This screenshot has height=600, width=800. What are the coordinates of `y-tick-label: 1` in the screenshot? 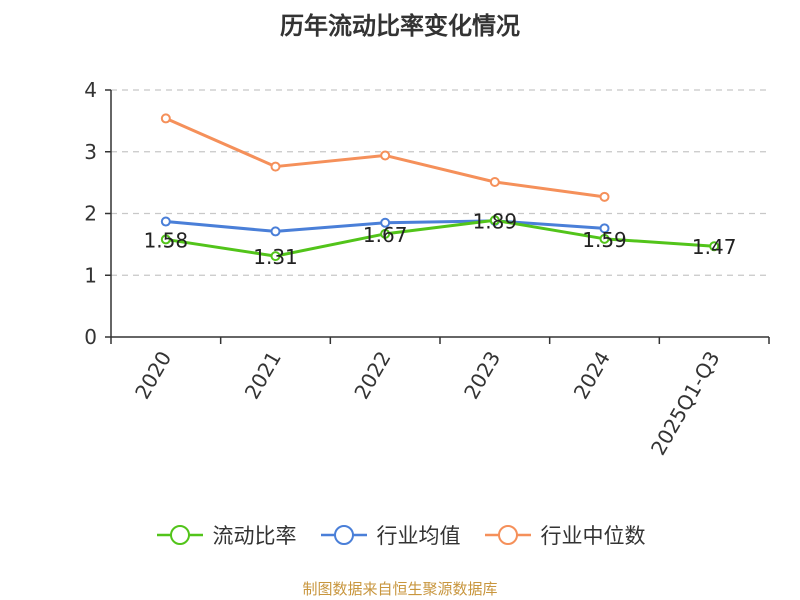 It's located at (90, 275).